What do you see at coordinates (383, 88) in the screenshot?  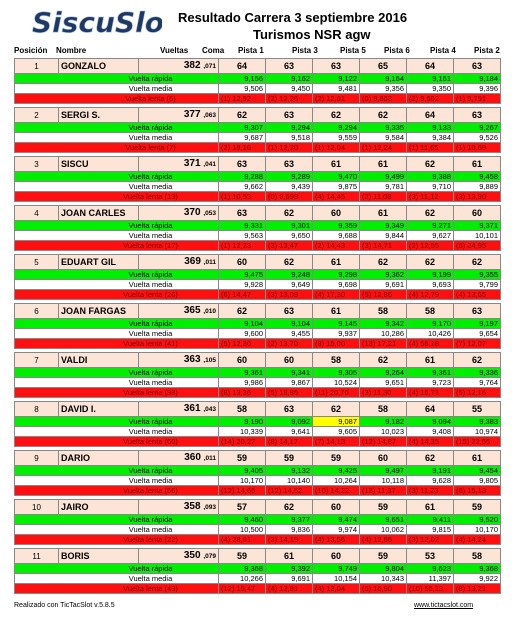 I see `avg-lap-cell: 9,356` at bounding box center [383, 88].